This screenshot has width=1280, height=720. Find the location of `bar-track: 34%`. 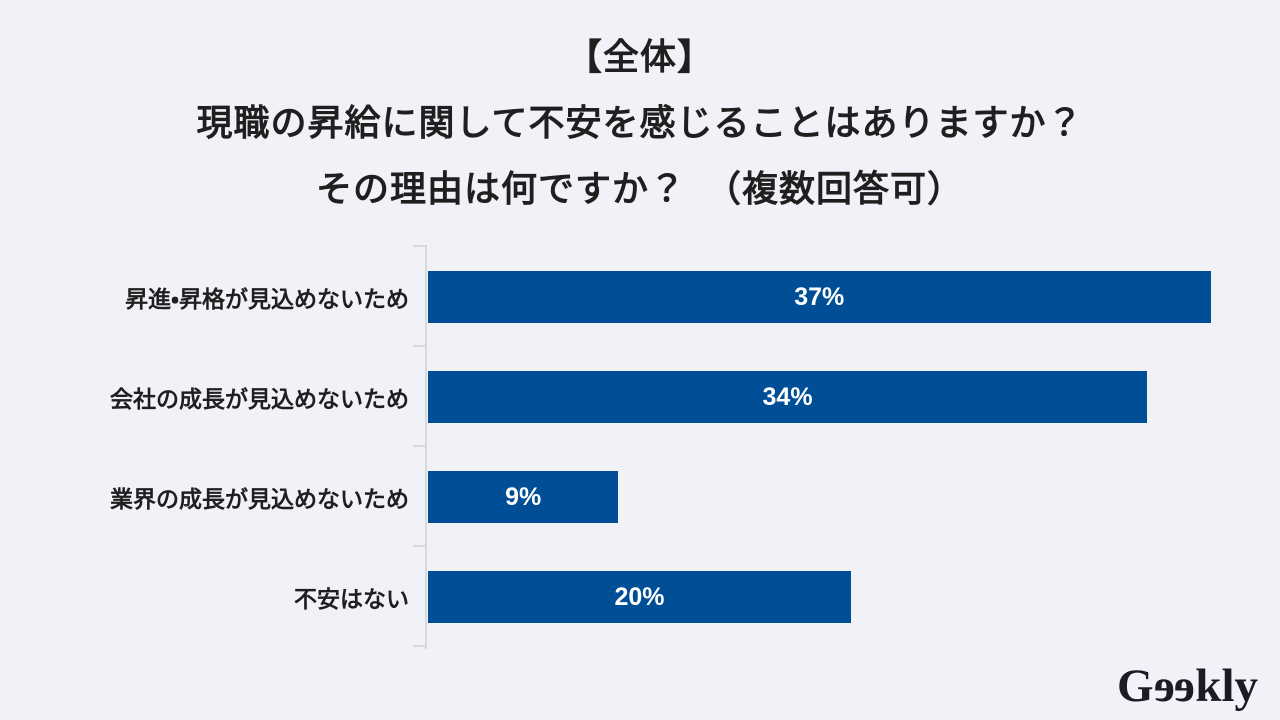

bar-track: 34% is located at coordinates (851, 397).